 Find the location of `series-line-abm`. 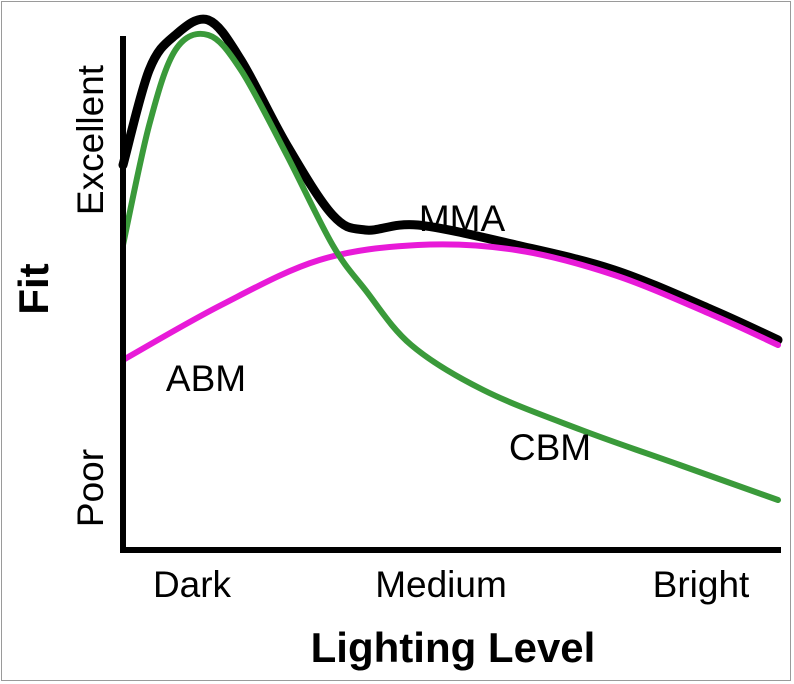

series-line-abm is located at coordinates (450, 302).